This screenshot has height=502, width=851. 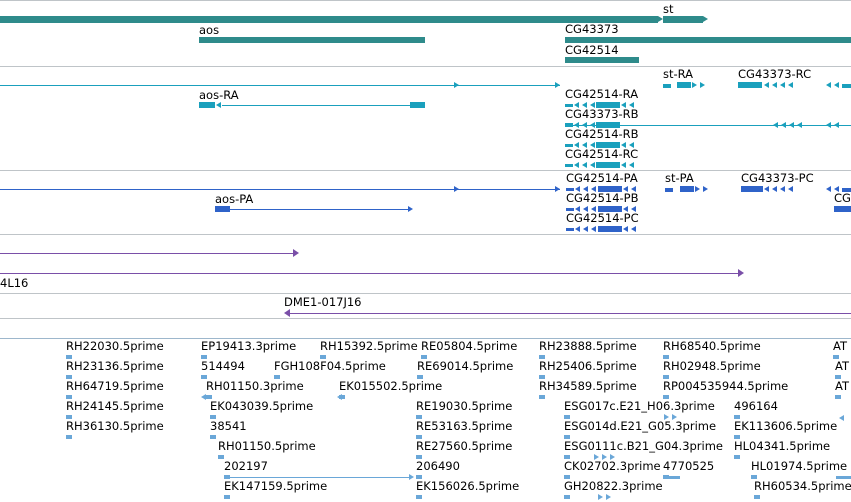 What do you see at coordinates (14, 283) in the screenshot?
I see `clone-label: 4L16` at bounding box center [14, 283].